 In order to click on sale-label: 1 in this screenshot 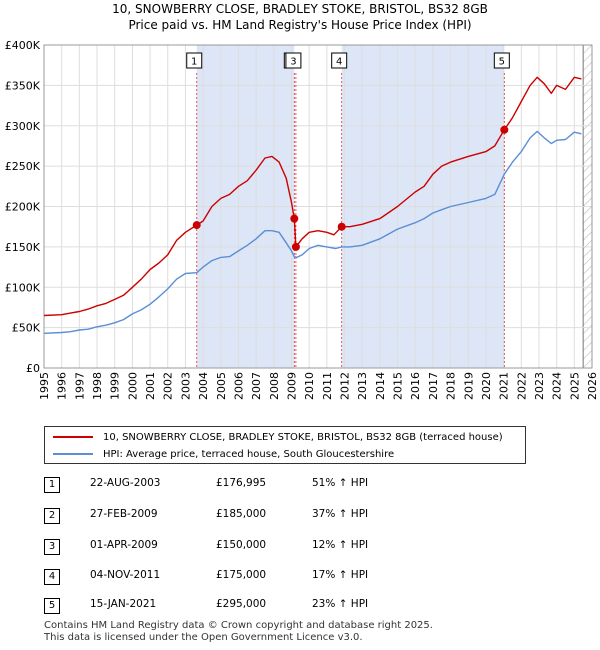, I will do `click(194, 62)`.